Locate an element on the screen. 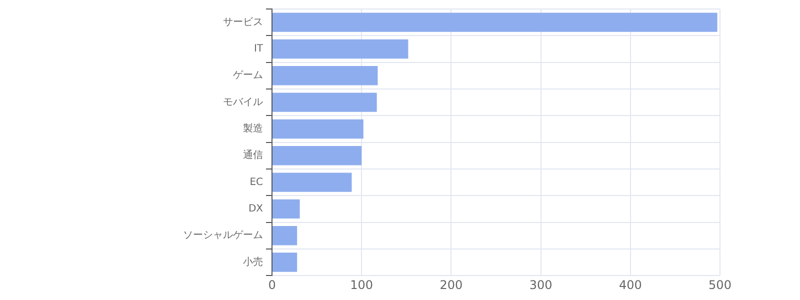 The image size is (800, 300). y-tick-label: DX is located at coordinates (256, 209).